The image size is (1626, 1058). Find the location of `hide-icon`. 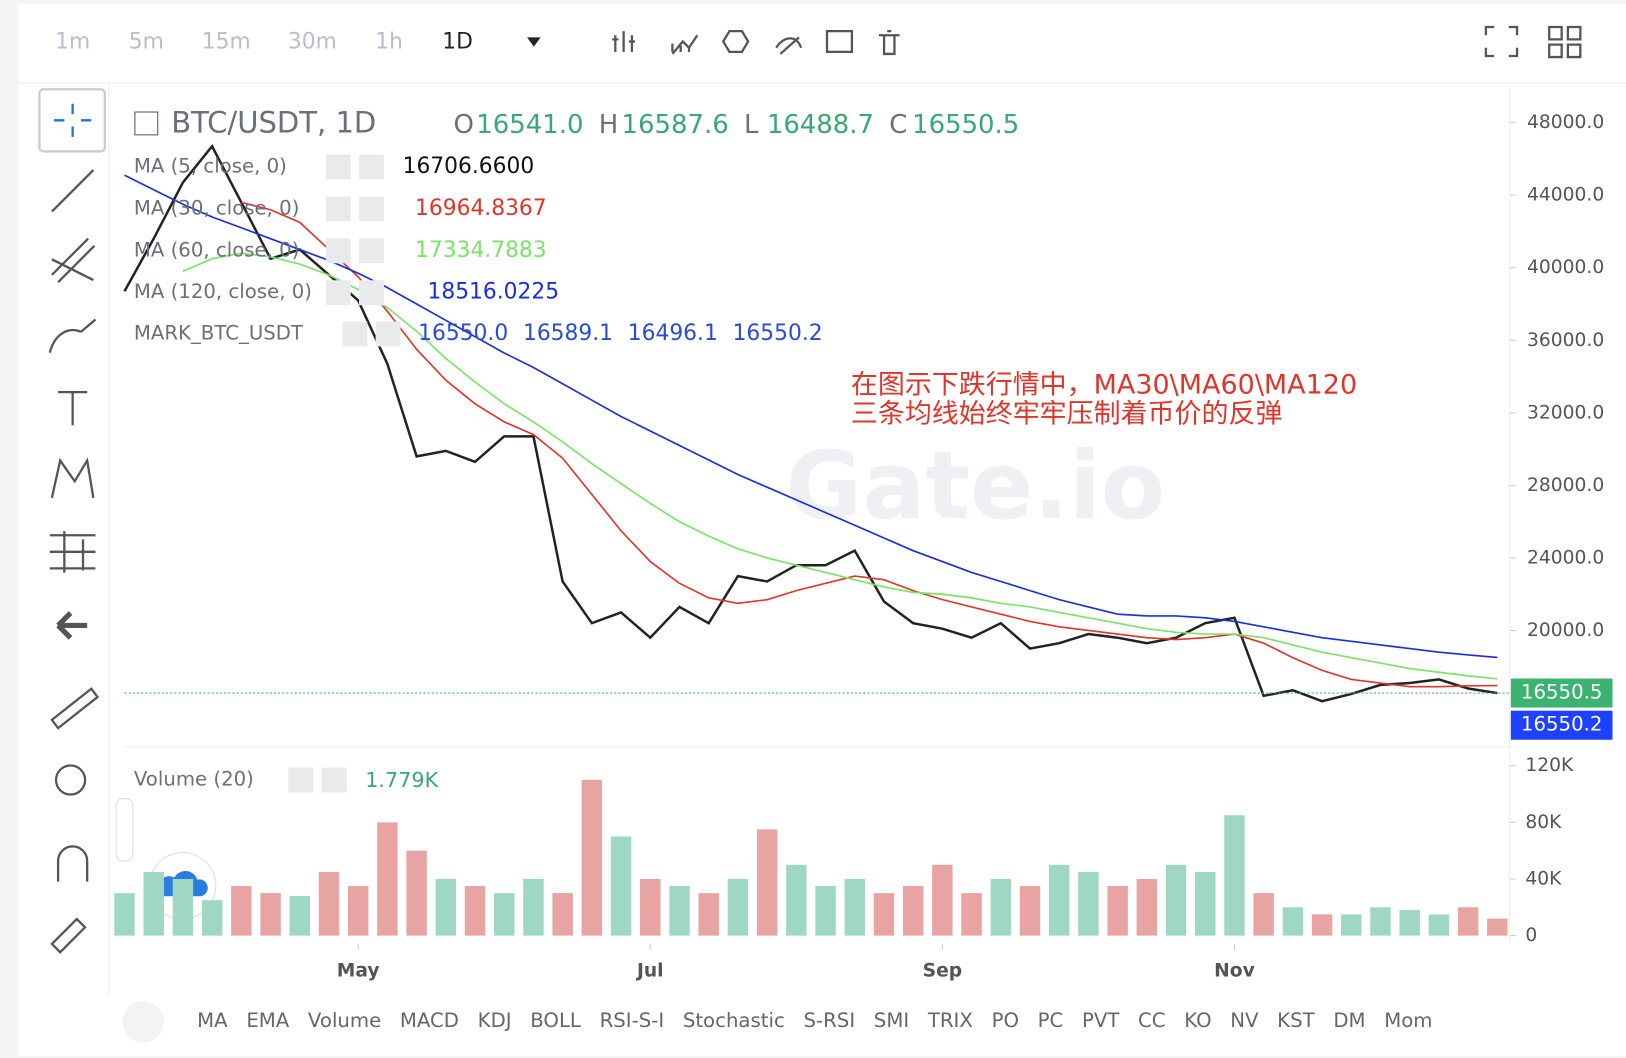

hide-icon is located at coordinates (789, 45).